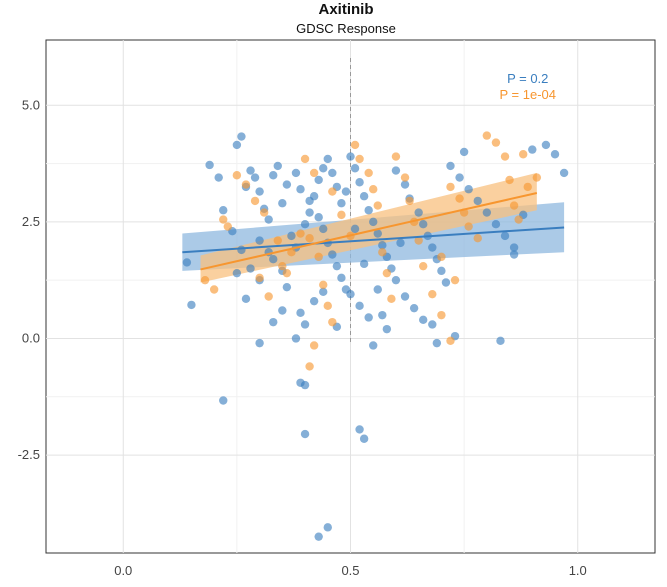 The height and width of the screenshot is (587, 667). I want to click on y-tick-label: 2.5, so click(31, 221).